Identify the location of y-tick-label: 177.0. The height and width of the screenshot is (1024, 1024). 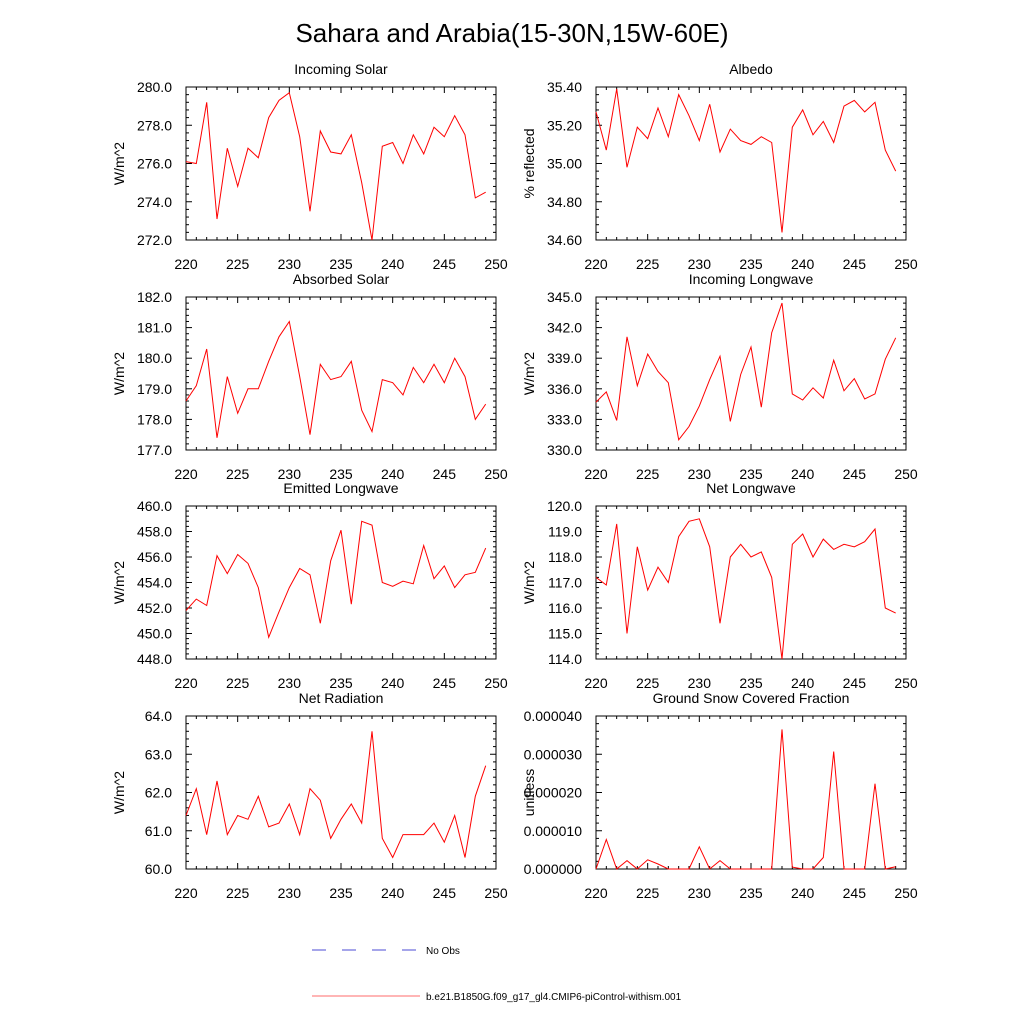
(154, 450).